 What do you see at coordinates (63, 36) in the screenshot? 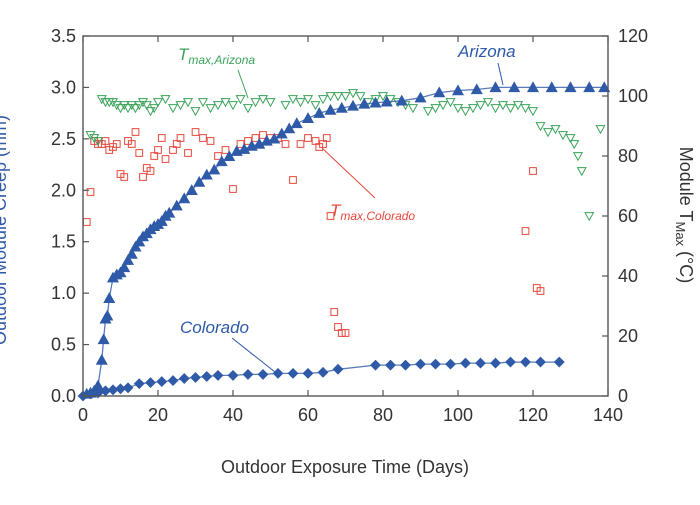
I see `y-left-tick-label: 3.5` at bounding box center [63, 36].